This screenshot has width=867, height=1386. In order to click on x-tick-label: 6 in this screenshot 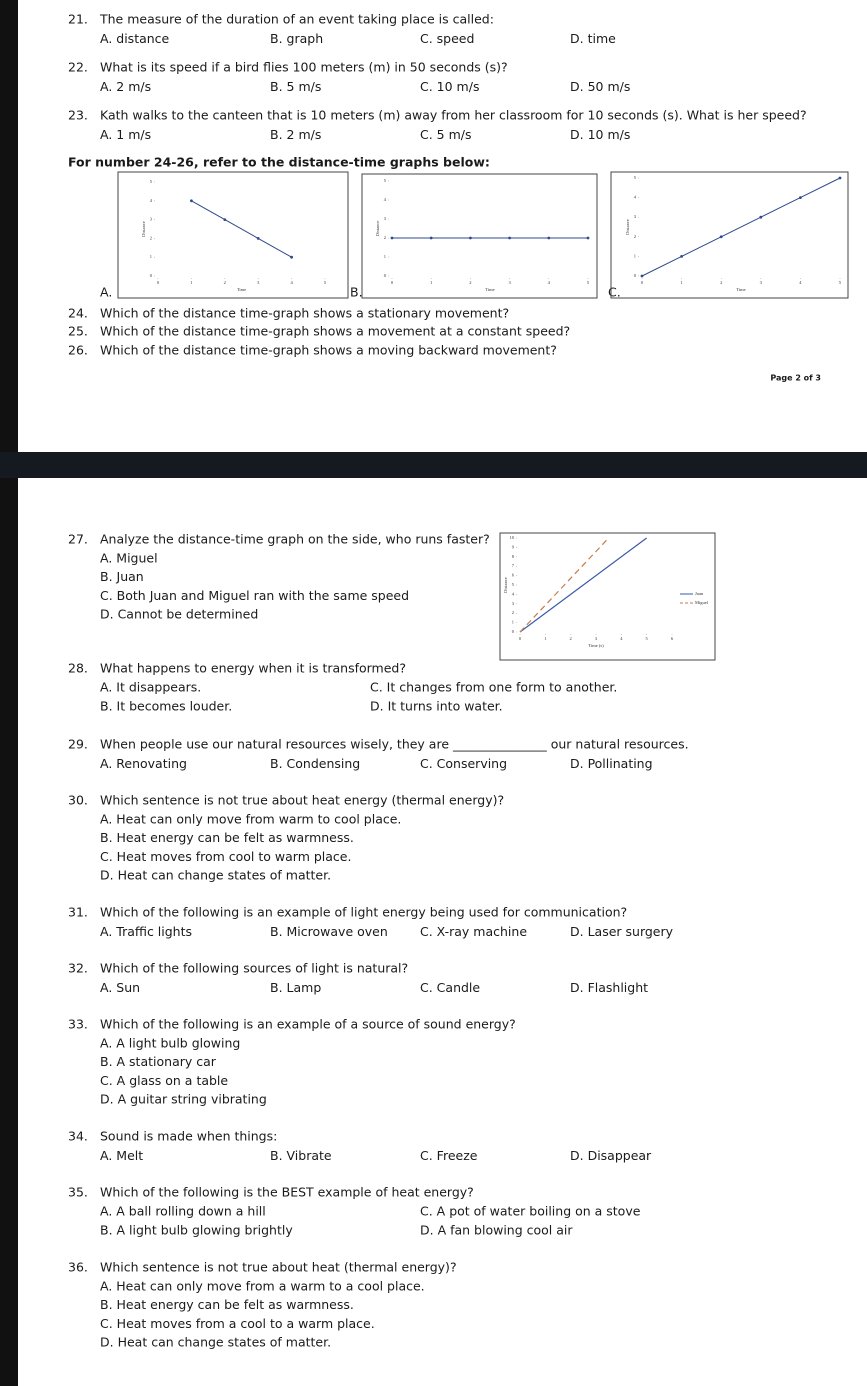, I will do `click(672, 638)`.